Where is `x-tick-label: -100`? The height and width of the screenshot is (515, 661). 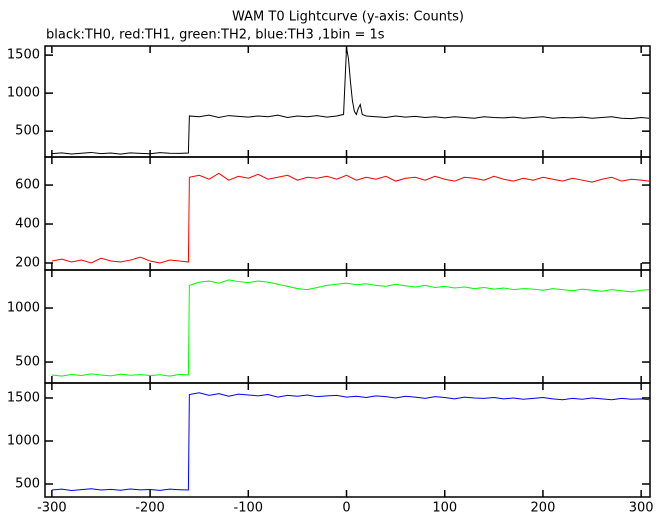 x-tick-label: -100 is located at coordinates (249, 508).